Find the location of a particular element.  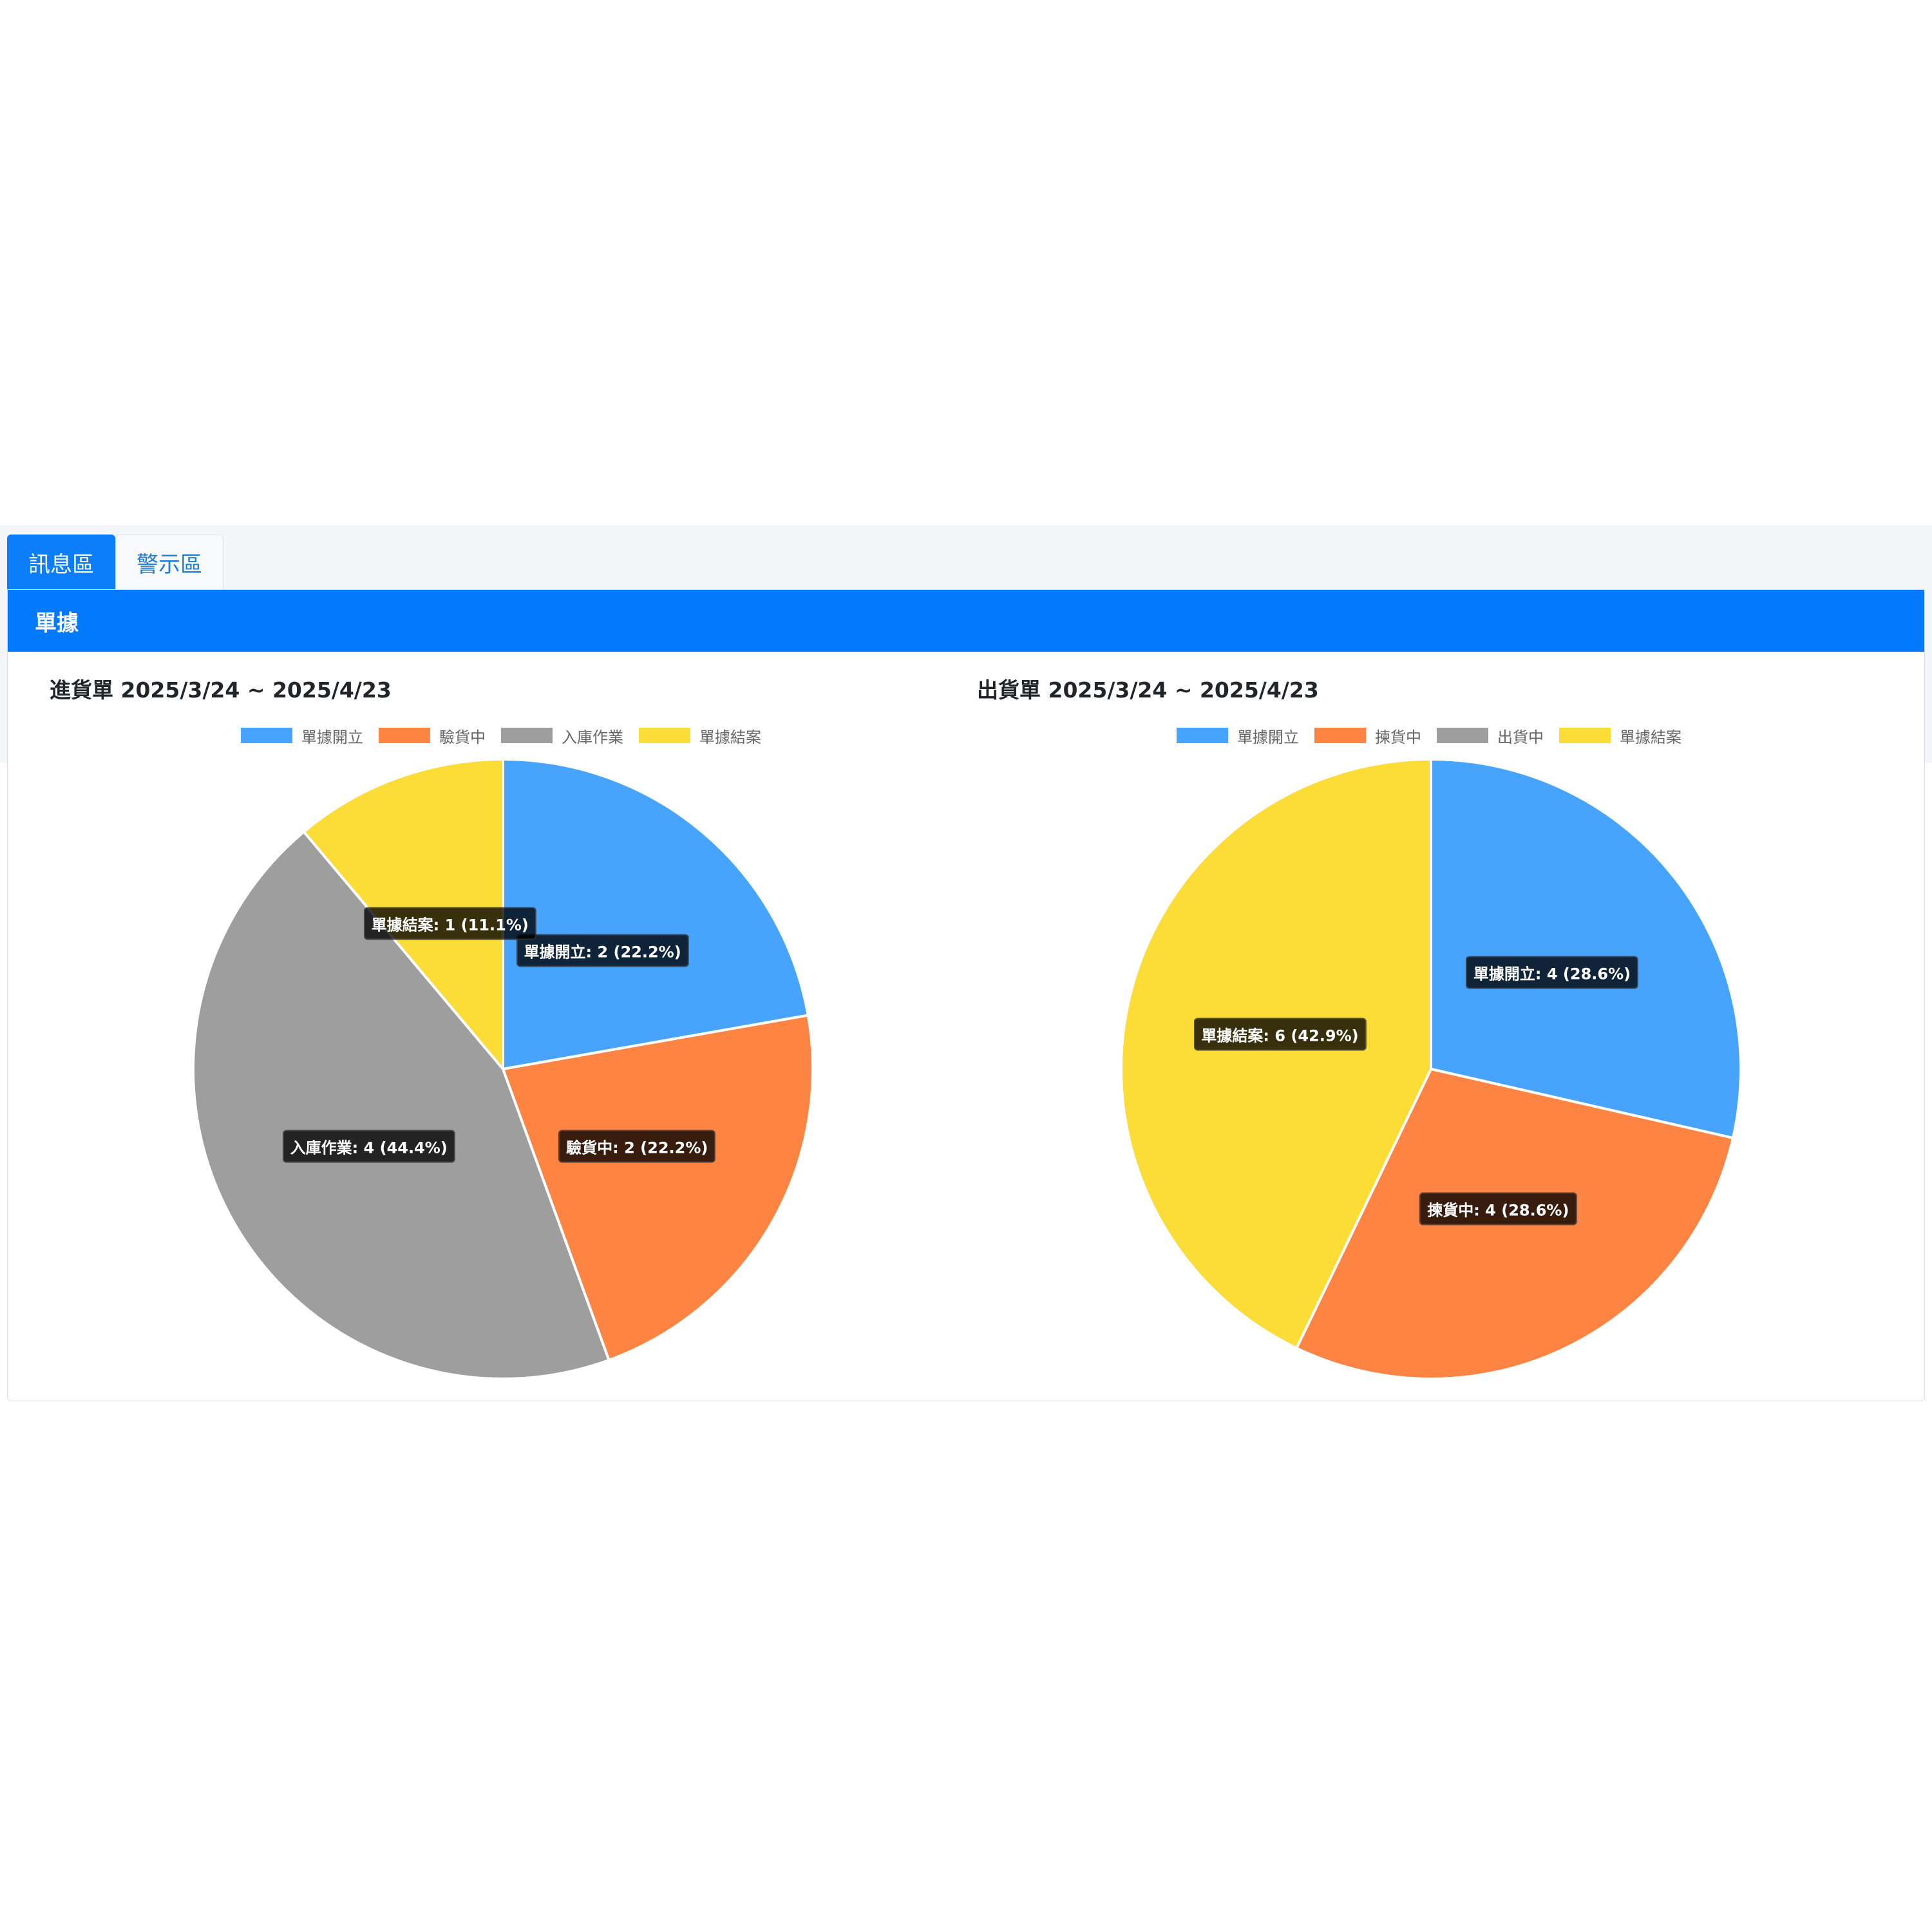

tab-messages: 訊息區 is located at coordinates (61, 562).